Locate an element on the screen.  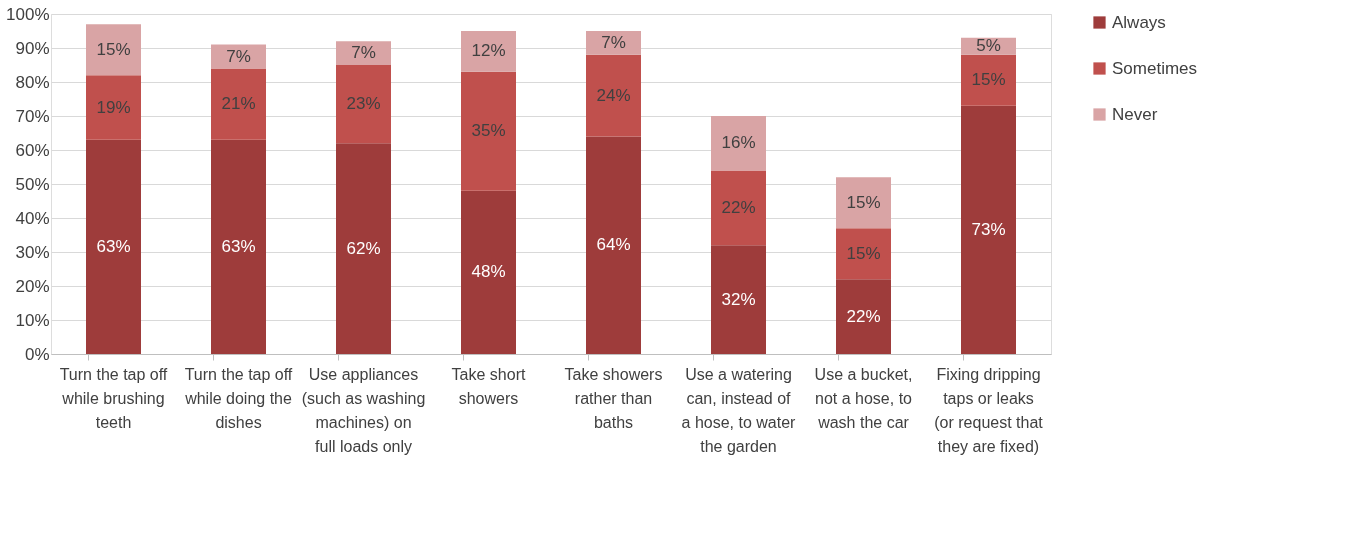
data-label: 62% is located at coordinates (363, 248).